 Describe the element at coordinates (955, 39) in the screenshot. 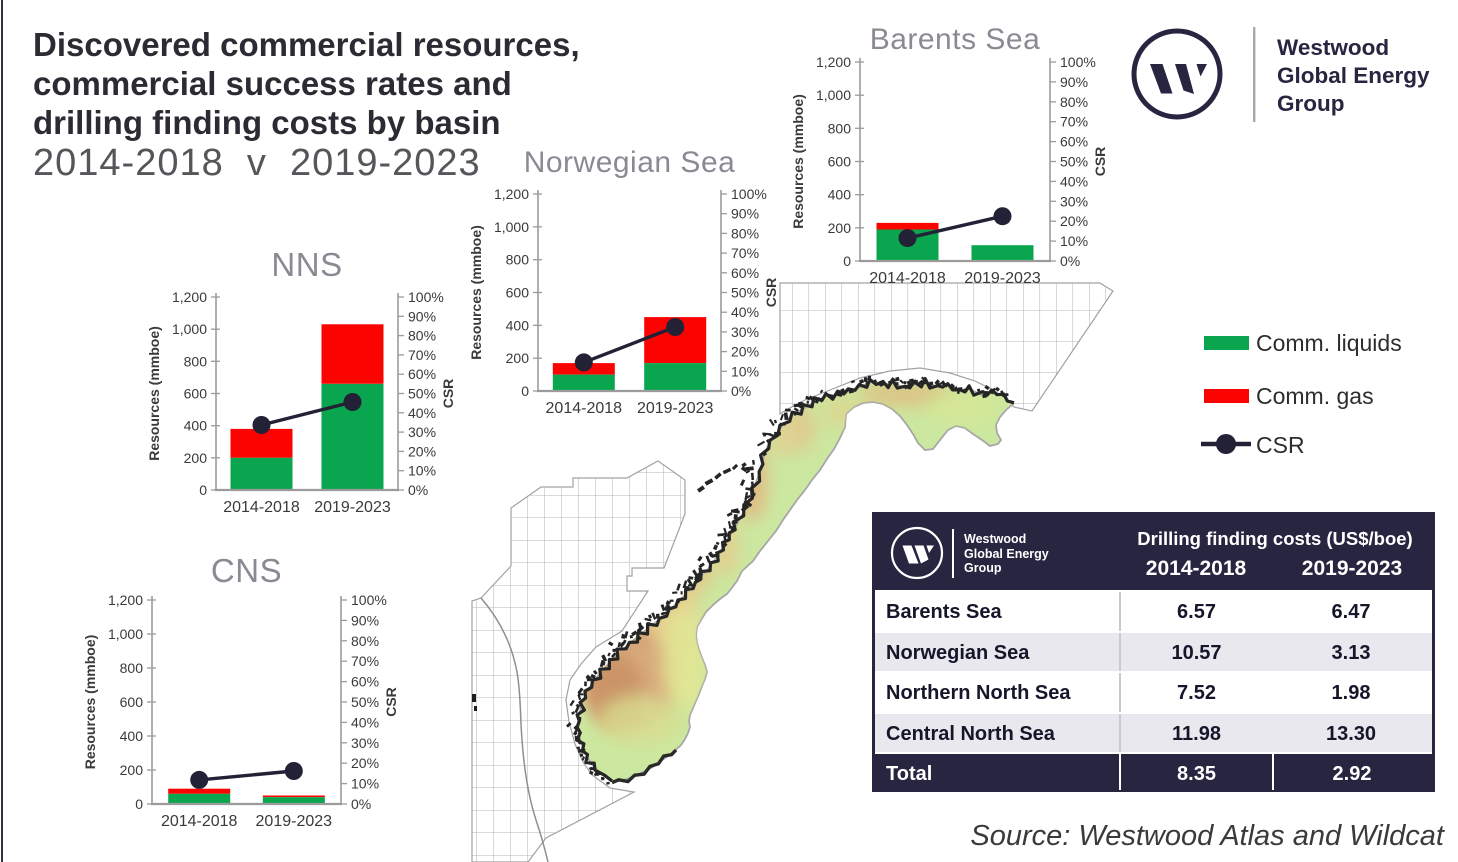

I see `svg-text: Barents Sea` at that location.